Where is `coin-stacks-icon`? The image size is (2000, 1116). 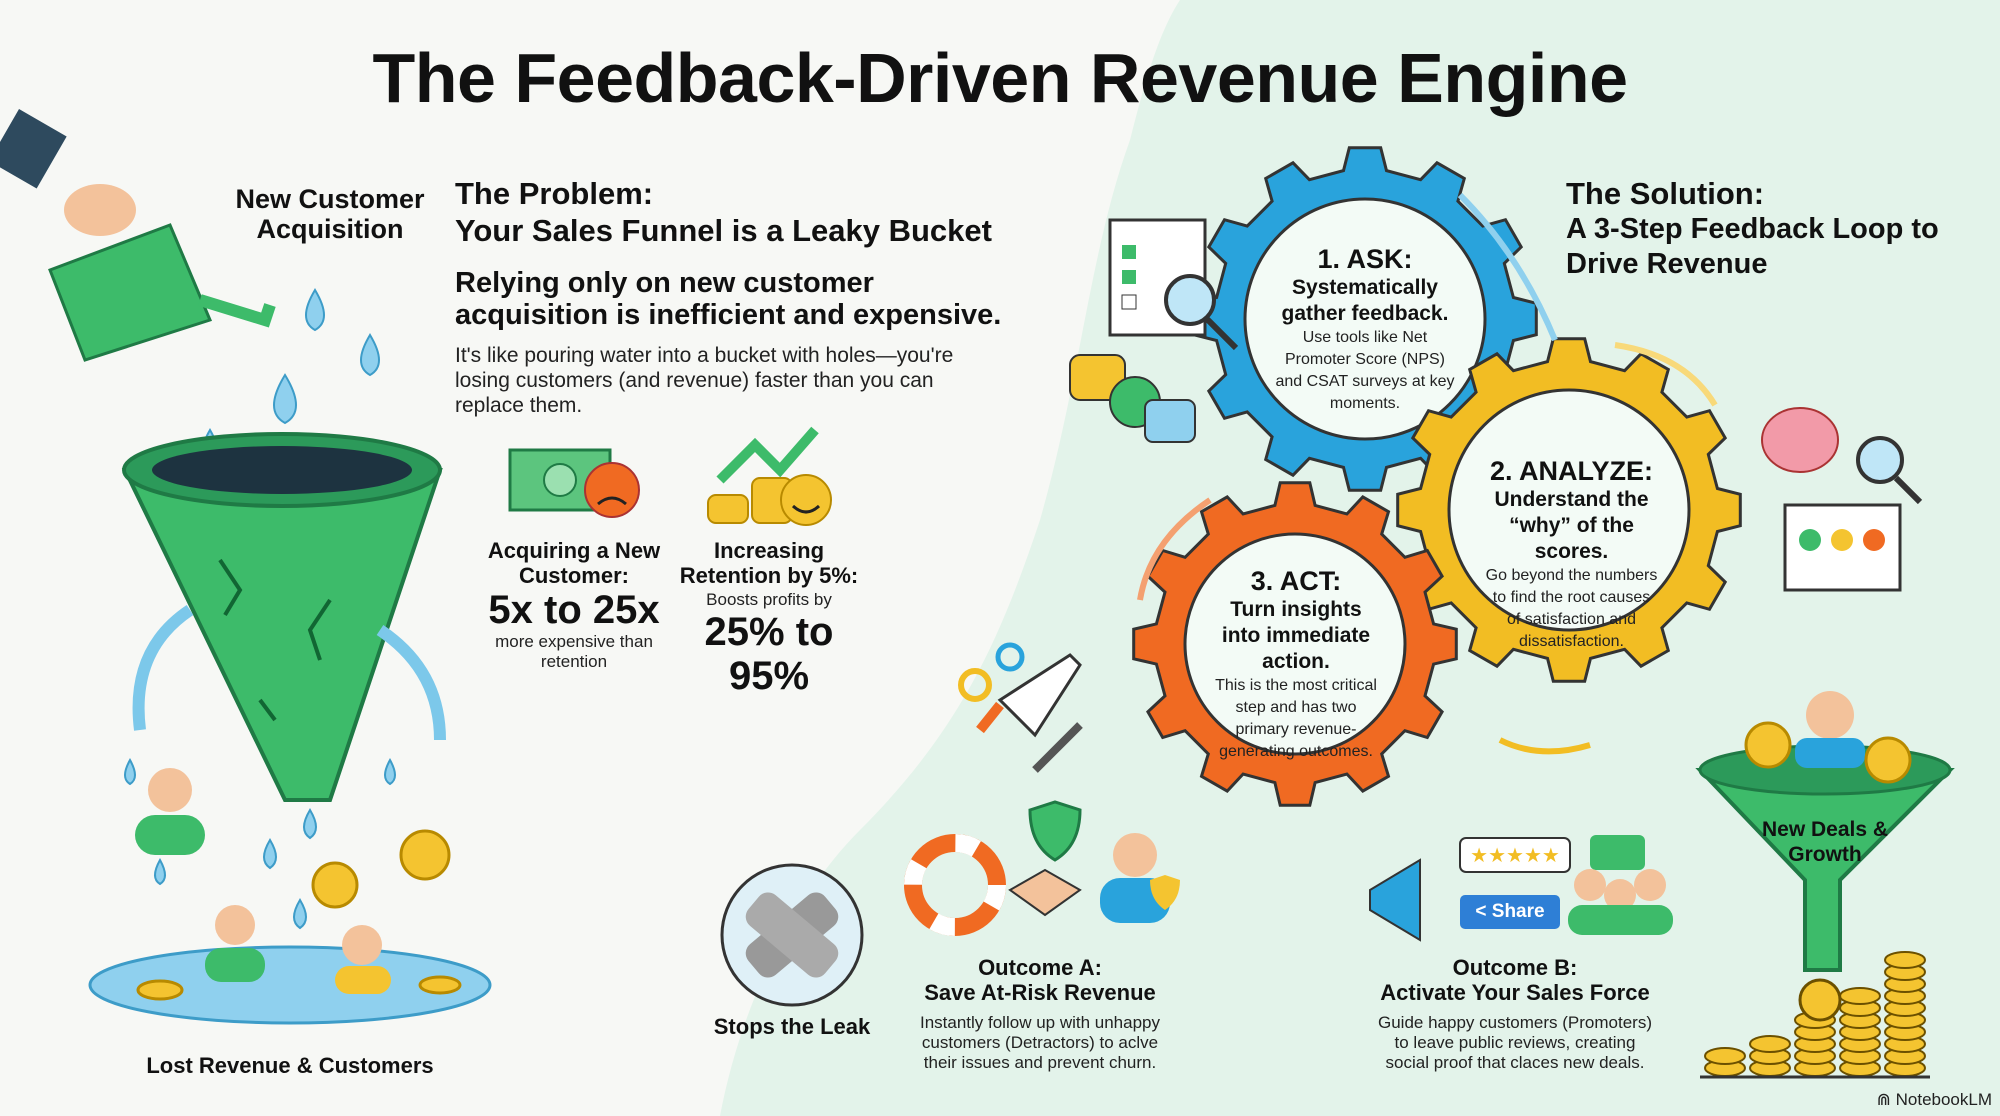
coin-stacks-icon is located at coordinates (1815, 1014).